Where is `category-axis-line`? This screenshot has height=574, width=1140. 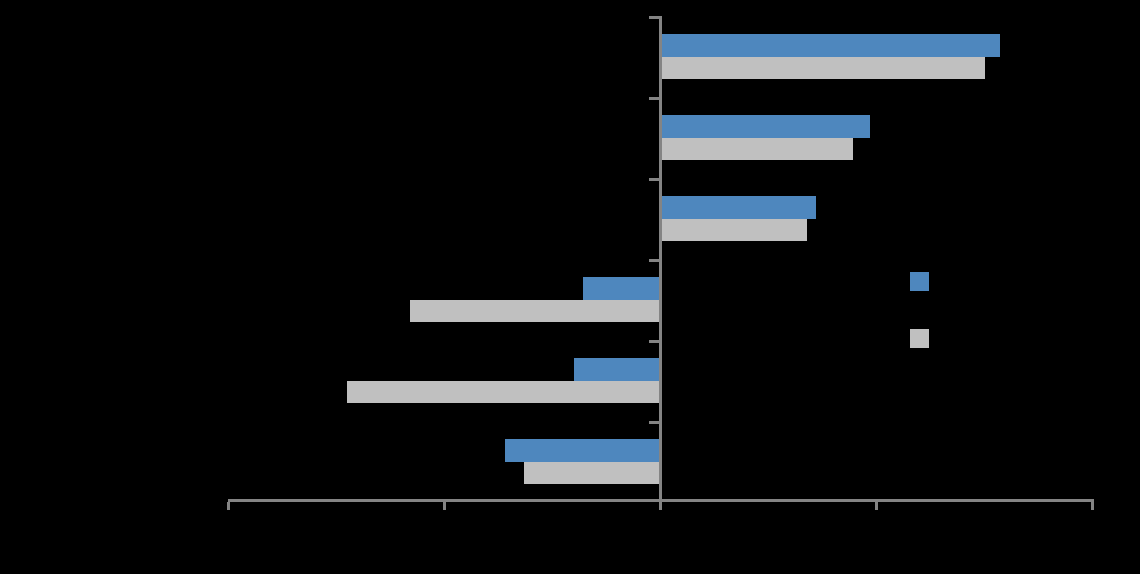 category-axis-line is located at coordinates (660, 259).